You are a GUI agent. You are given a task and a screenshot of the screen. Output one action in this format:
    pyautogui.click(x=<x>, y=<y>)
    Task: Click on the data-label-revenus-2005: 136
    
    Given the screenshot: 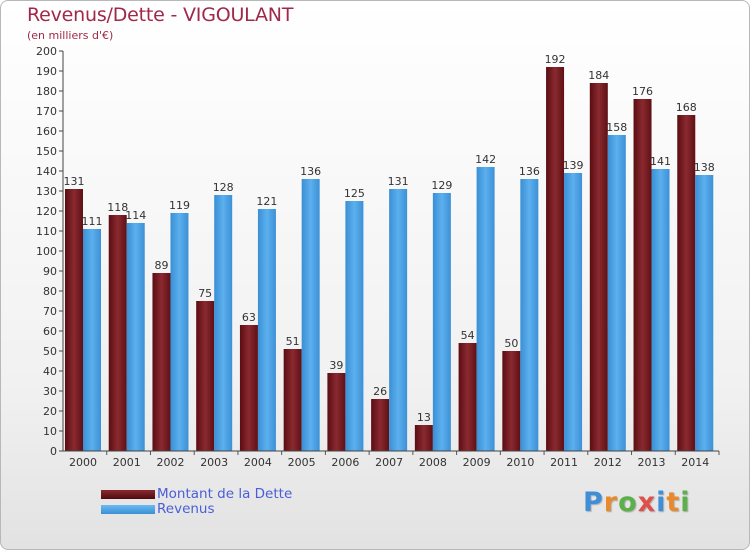 What is the action you would take?
    pyautogui.click(x=310, y=171)
    